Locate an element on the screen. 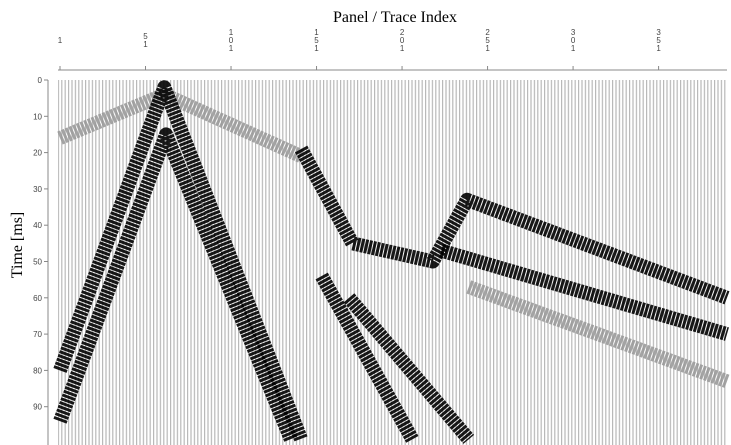  y-tick-label: 90 is located at coordinates (37, 407).